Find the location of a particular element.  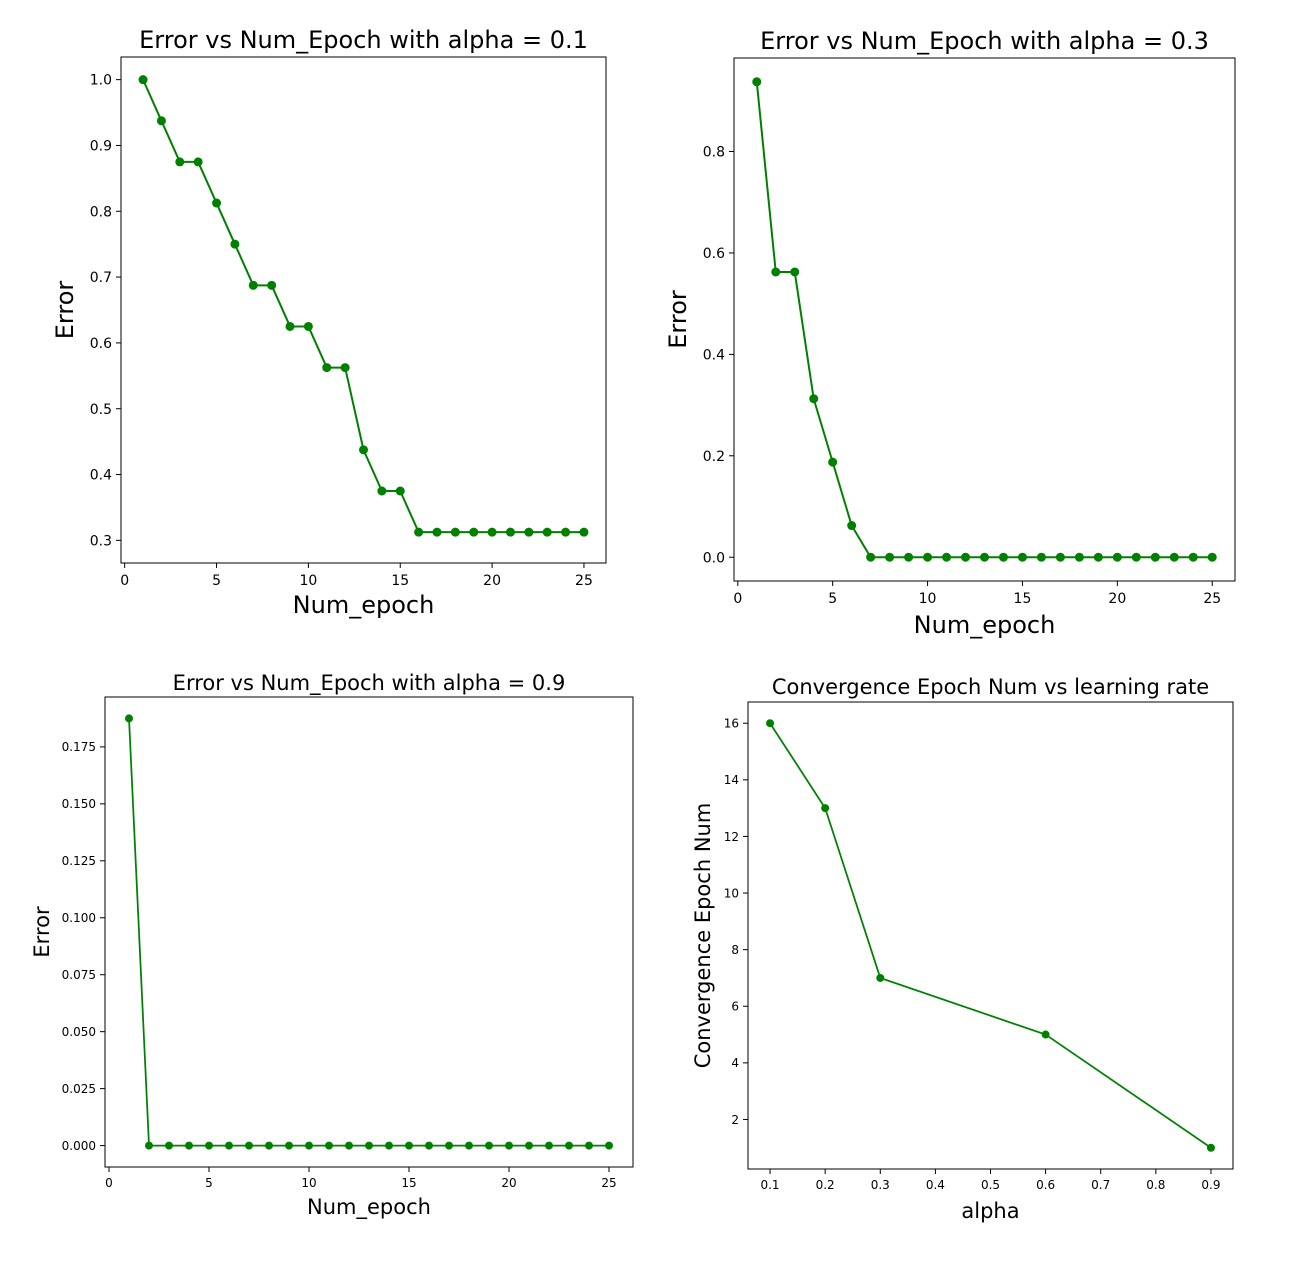

x-tick-label: 0.5 is located at coordinates (990, 1185).